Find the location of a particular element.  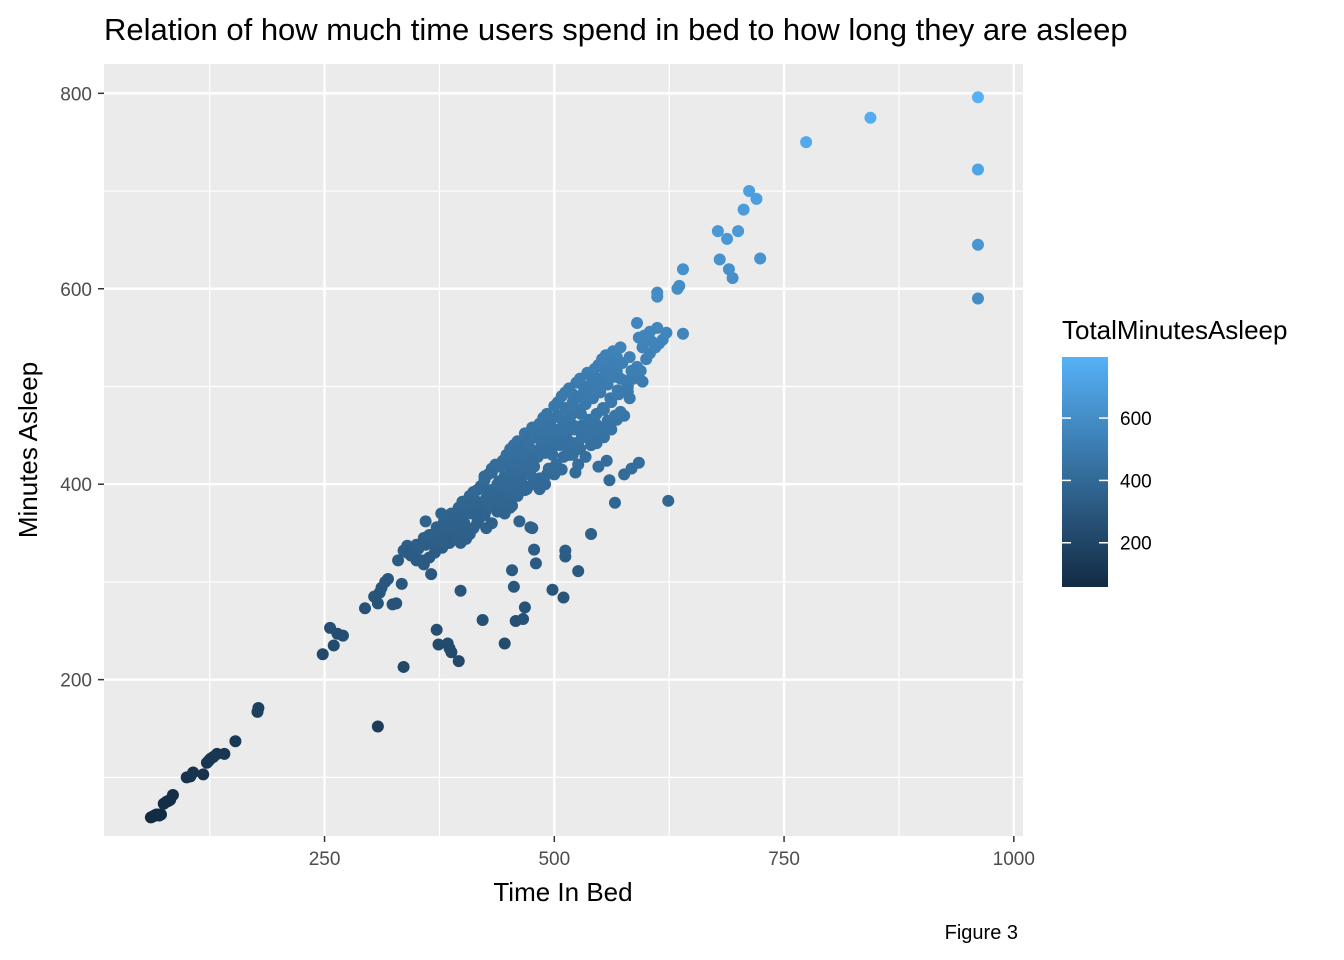

x-tick-label: 750 is located at coordinates (784, 859).